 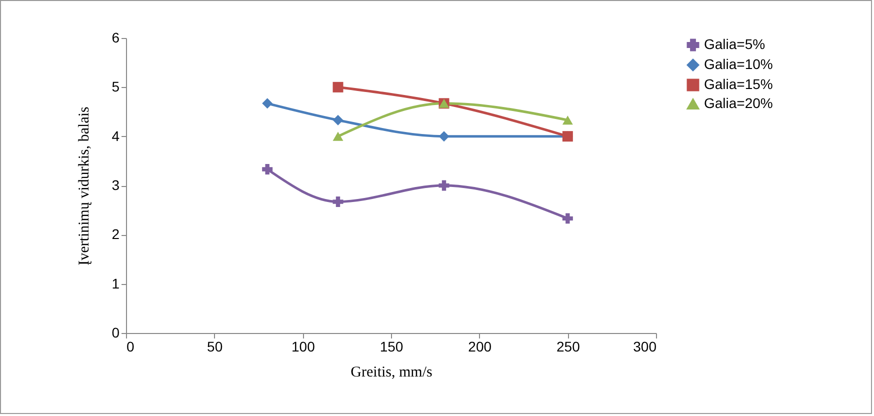 I want to click on x-tick-label: 50, so click(x=215, y=346).